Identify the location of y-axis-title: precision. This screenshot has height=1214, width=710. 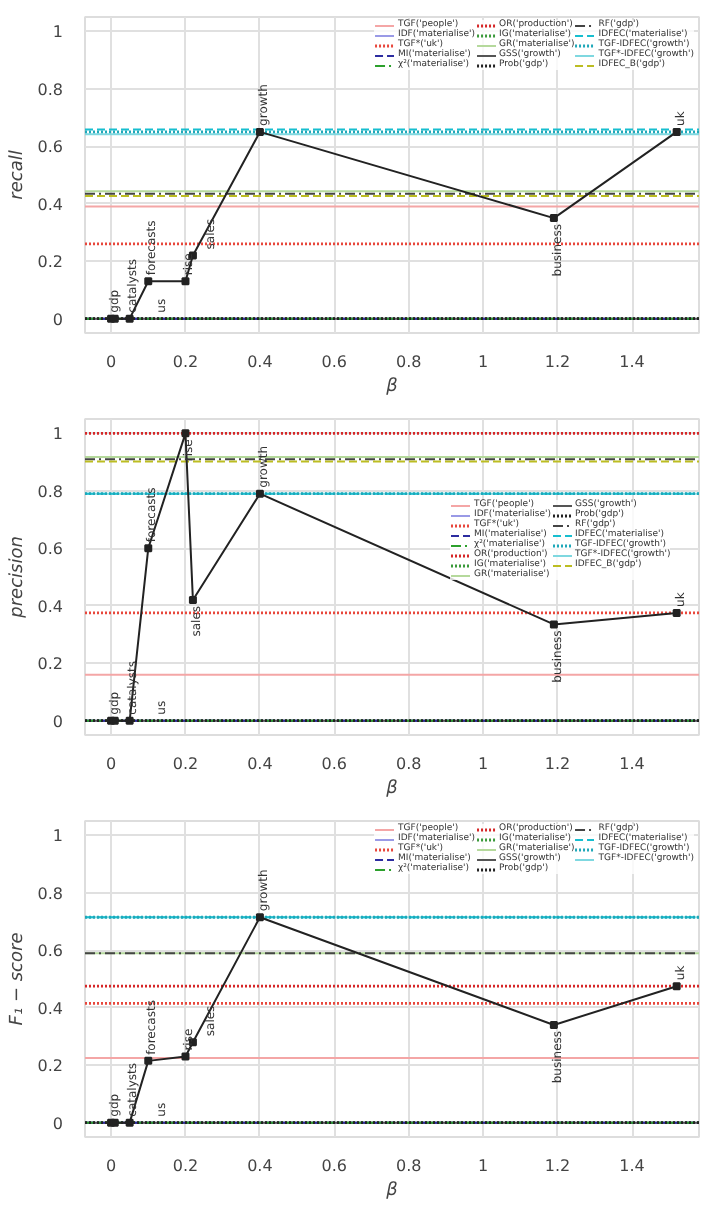
(17, 577).